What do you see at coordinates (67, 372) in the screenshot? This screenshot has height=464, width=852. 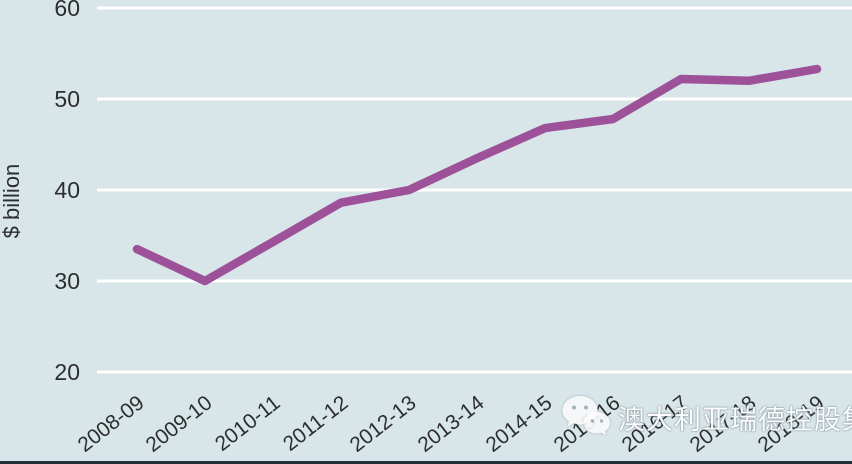 I see `y-tick-label-20: 20` at bounding box center [67, 372].